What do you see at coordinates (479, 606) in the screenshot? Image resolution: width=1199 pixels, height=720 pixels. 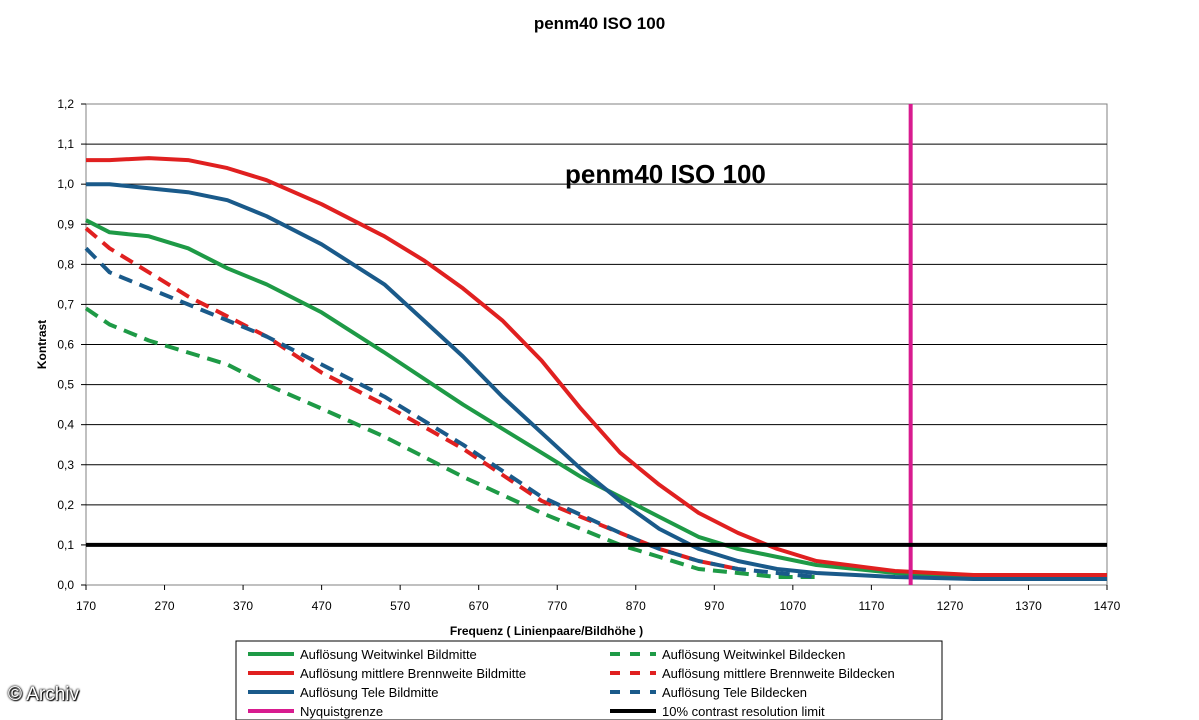 I see `x-tick-label: 670` at bounding box center [479, 606].